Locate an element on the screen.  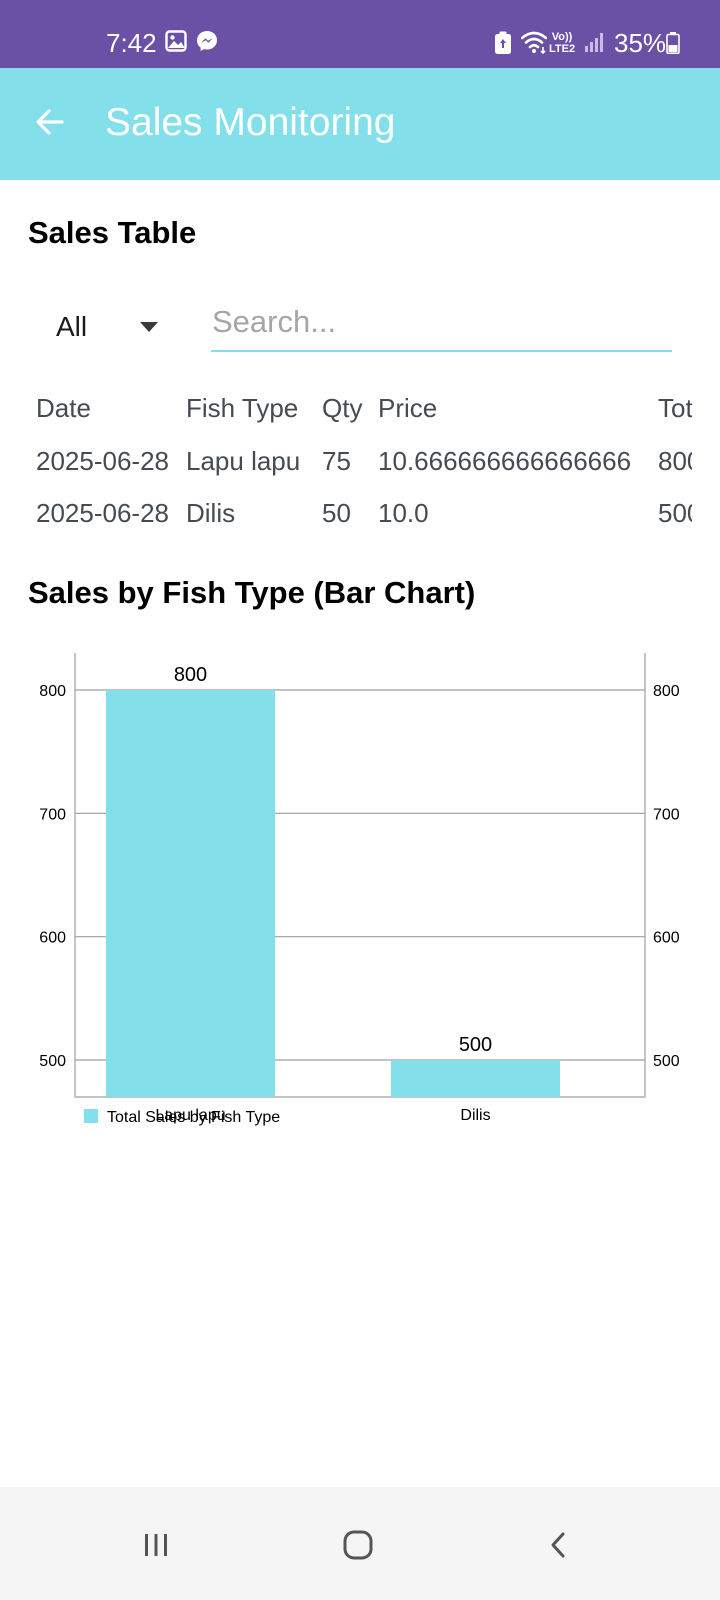
x-axis-tick-label: Dilis is located at coordinates (475, 1115).